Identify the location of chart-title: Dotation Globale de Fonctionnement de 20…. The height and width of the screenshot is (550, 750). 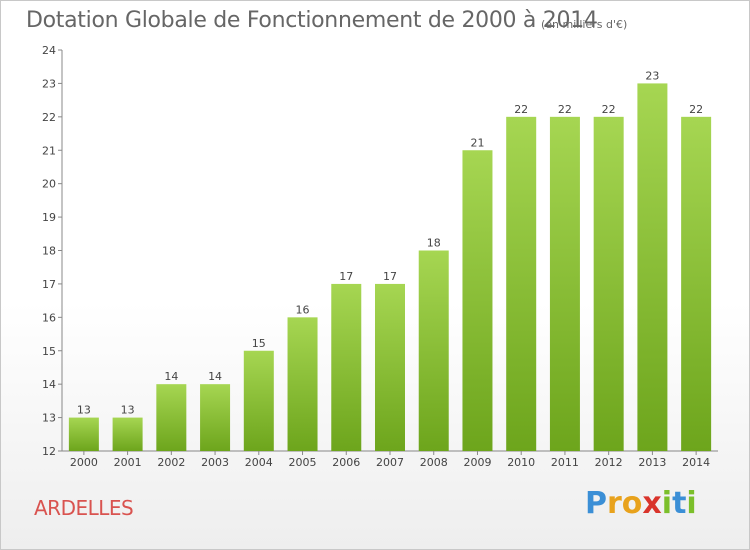
(312, 20).